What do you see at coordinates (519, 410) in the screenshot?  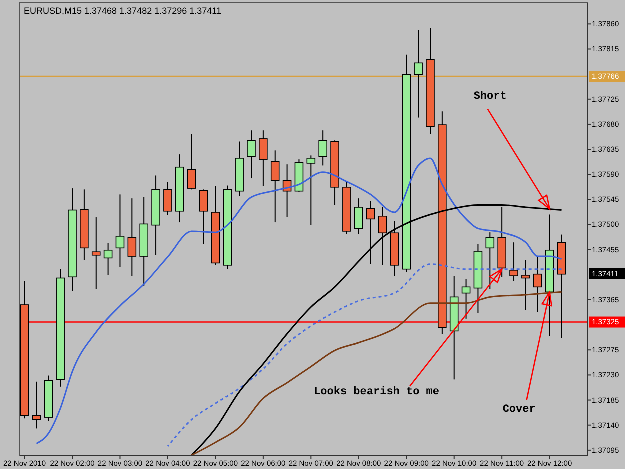 I see `annotation: Cover` at bounding box center [519, 410].